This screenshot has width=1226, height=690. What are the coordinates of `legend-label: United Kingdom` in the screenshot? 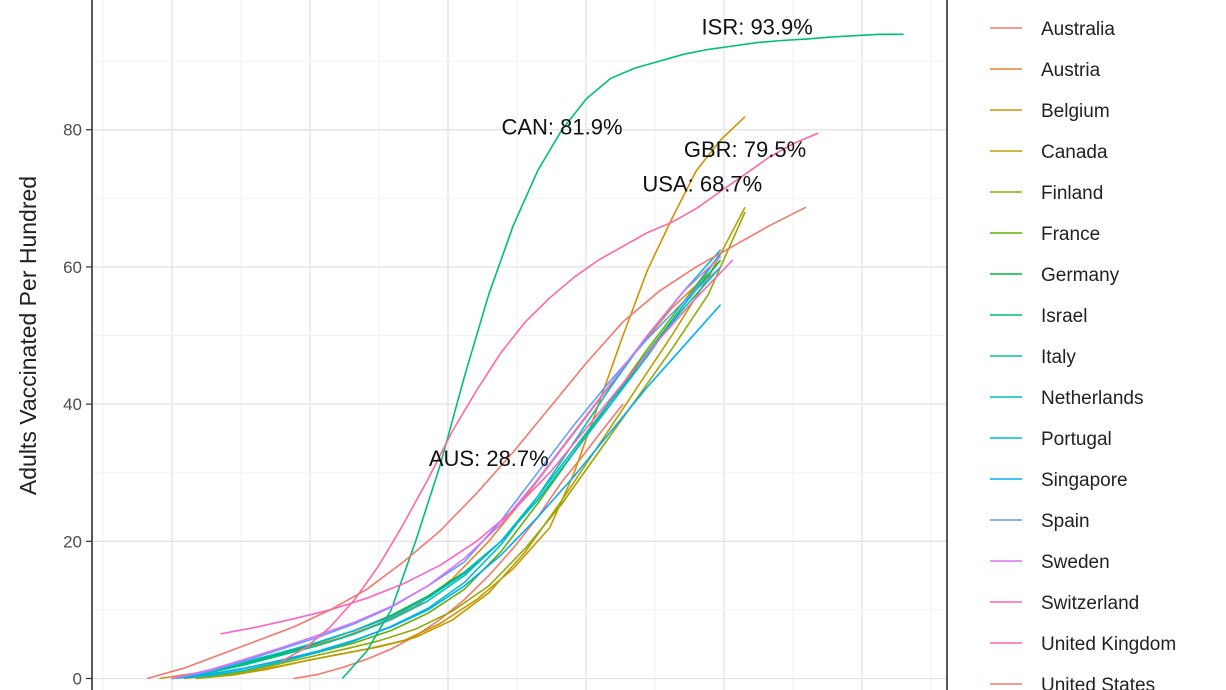 It's located at (1108, 644).